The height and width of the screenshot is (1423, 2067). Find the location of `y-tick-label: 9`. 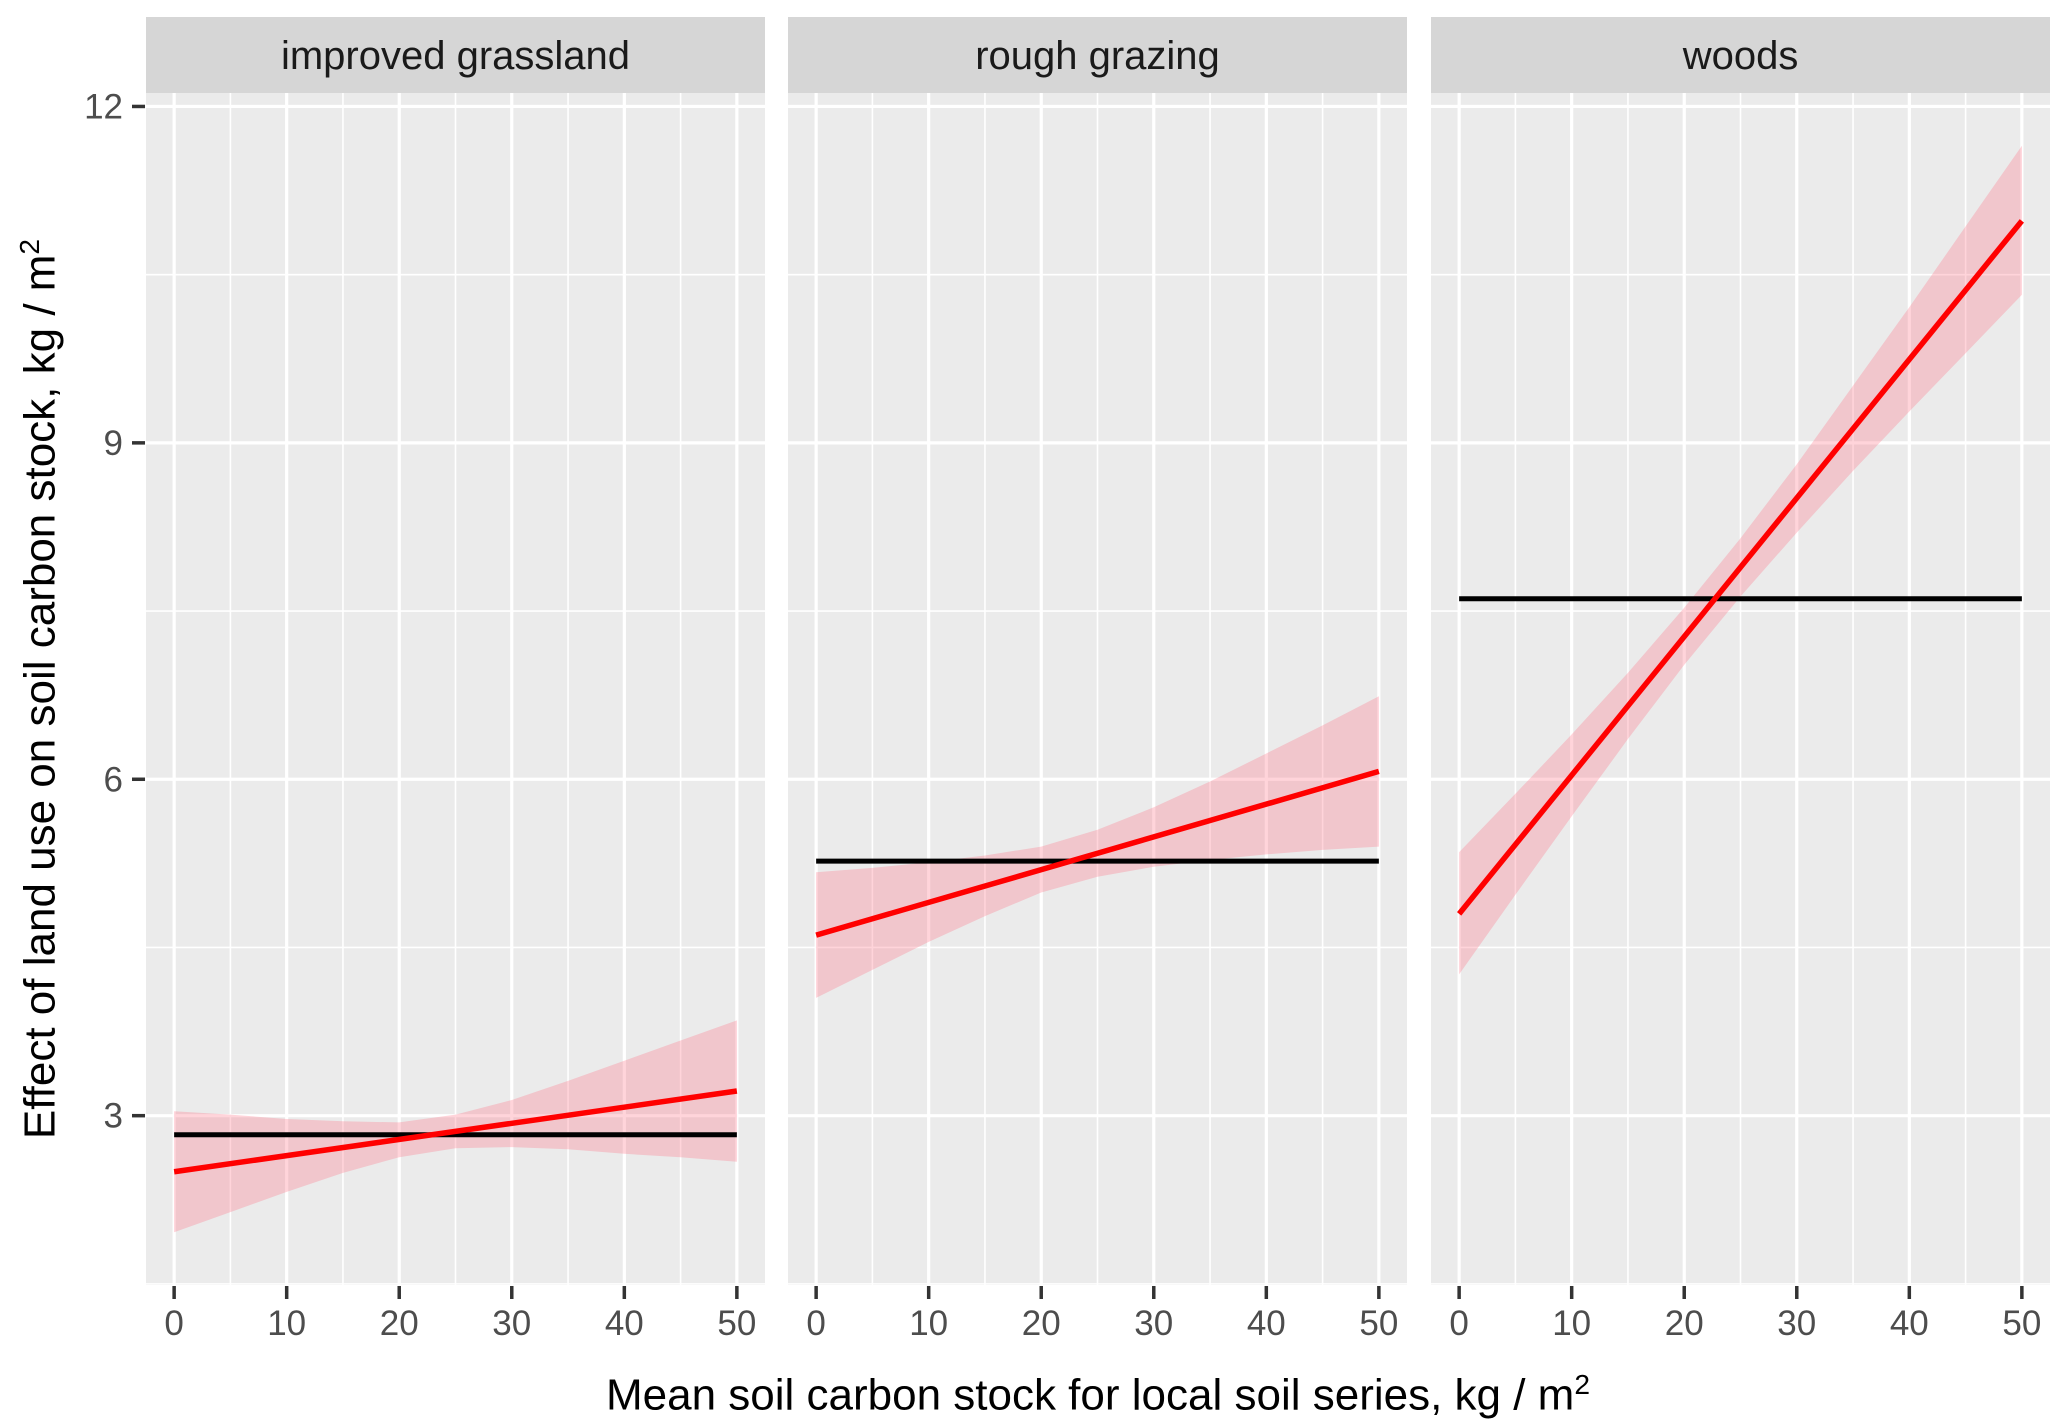

y-tick-label: 9 is located at coordinates (113, 443).